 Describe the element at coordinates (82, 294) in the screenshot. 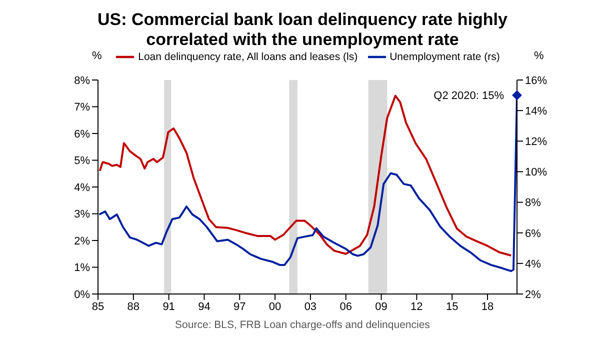

I see `y-tick-label: 0%` at that location.